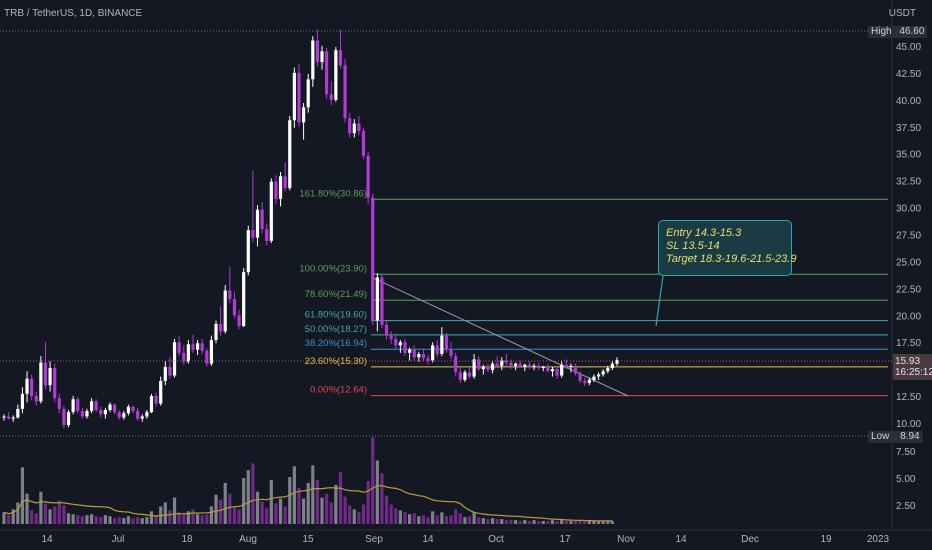  I want to click on y-tick-label: 10.00, so click(908, 424).